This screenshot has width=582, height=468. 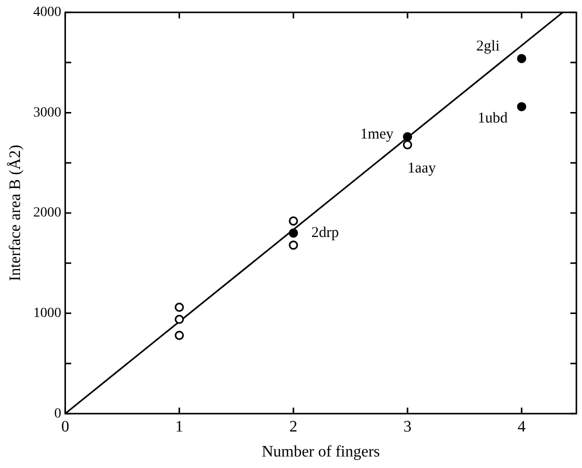 I want to click on y-tick-label: 4000, so click(x=47, y=12).